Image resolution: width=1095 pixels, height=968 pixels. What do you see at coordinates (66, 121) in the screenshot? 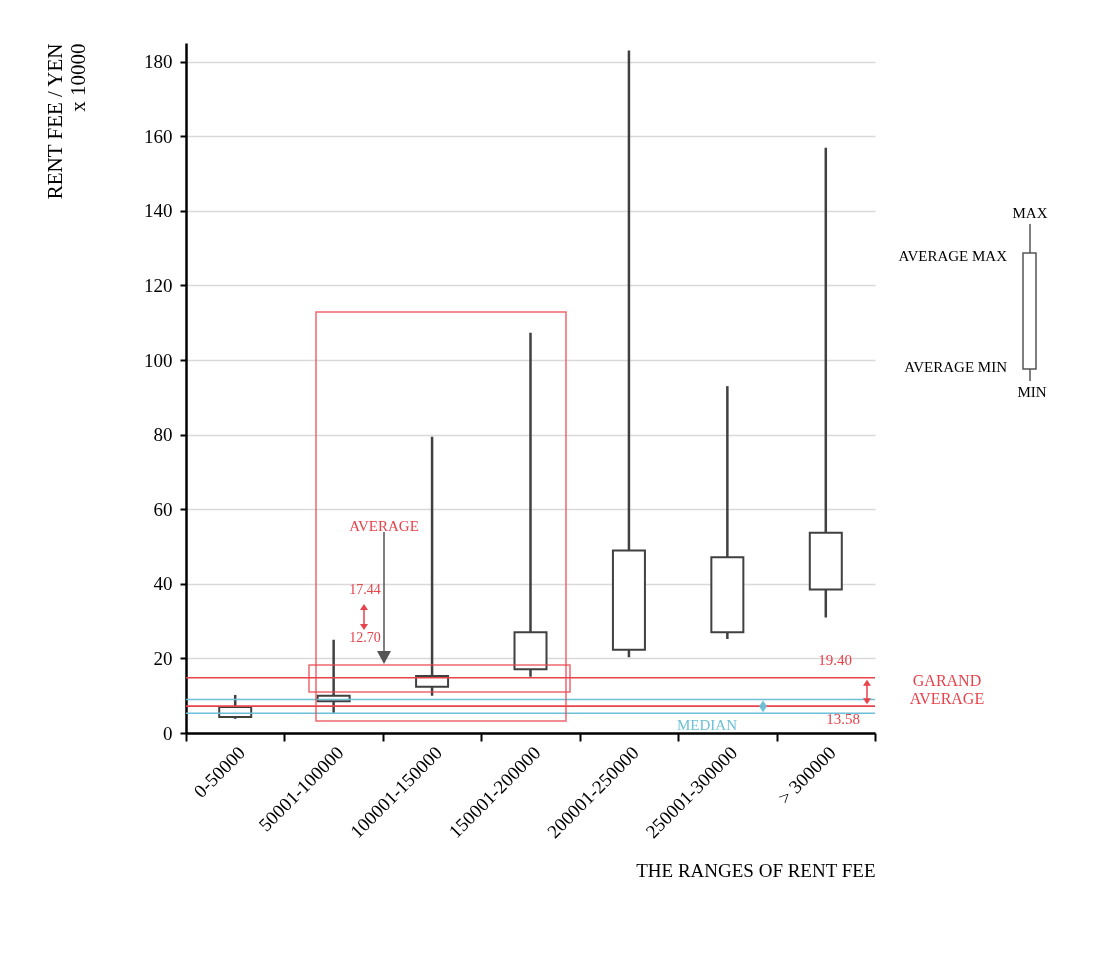
I see `y-axis-title: RENT FEE / YEN x 10000` at bounding box center [66, 121].